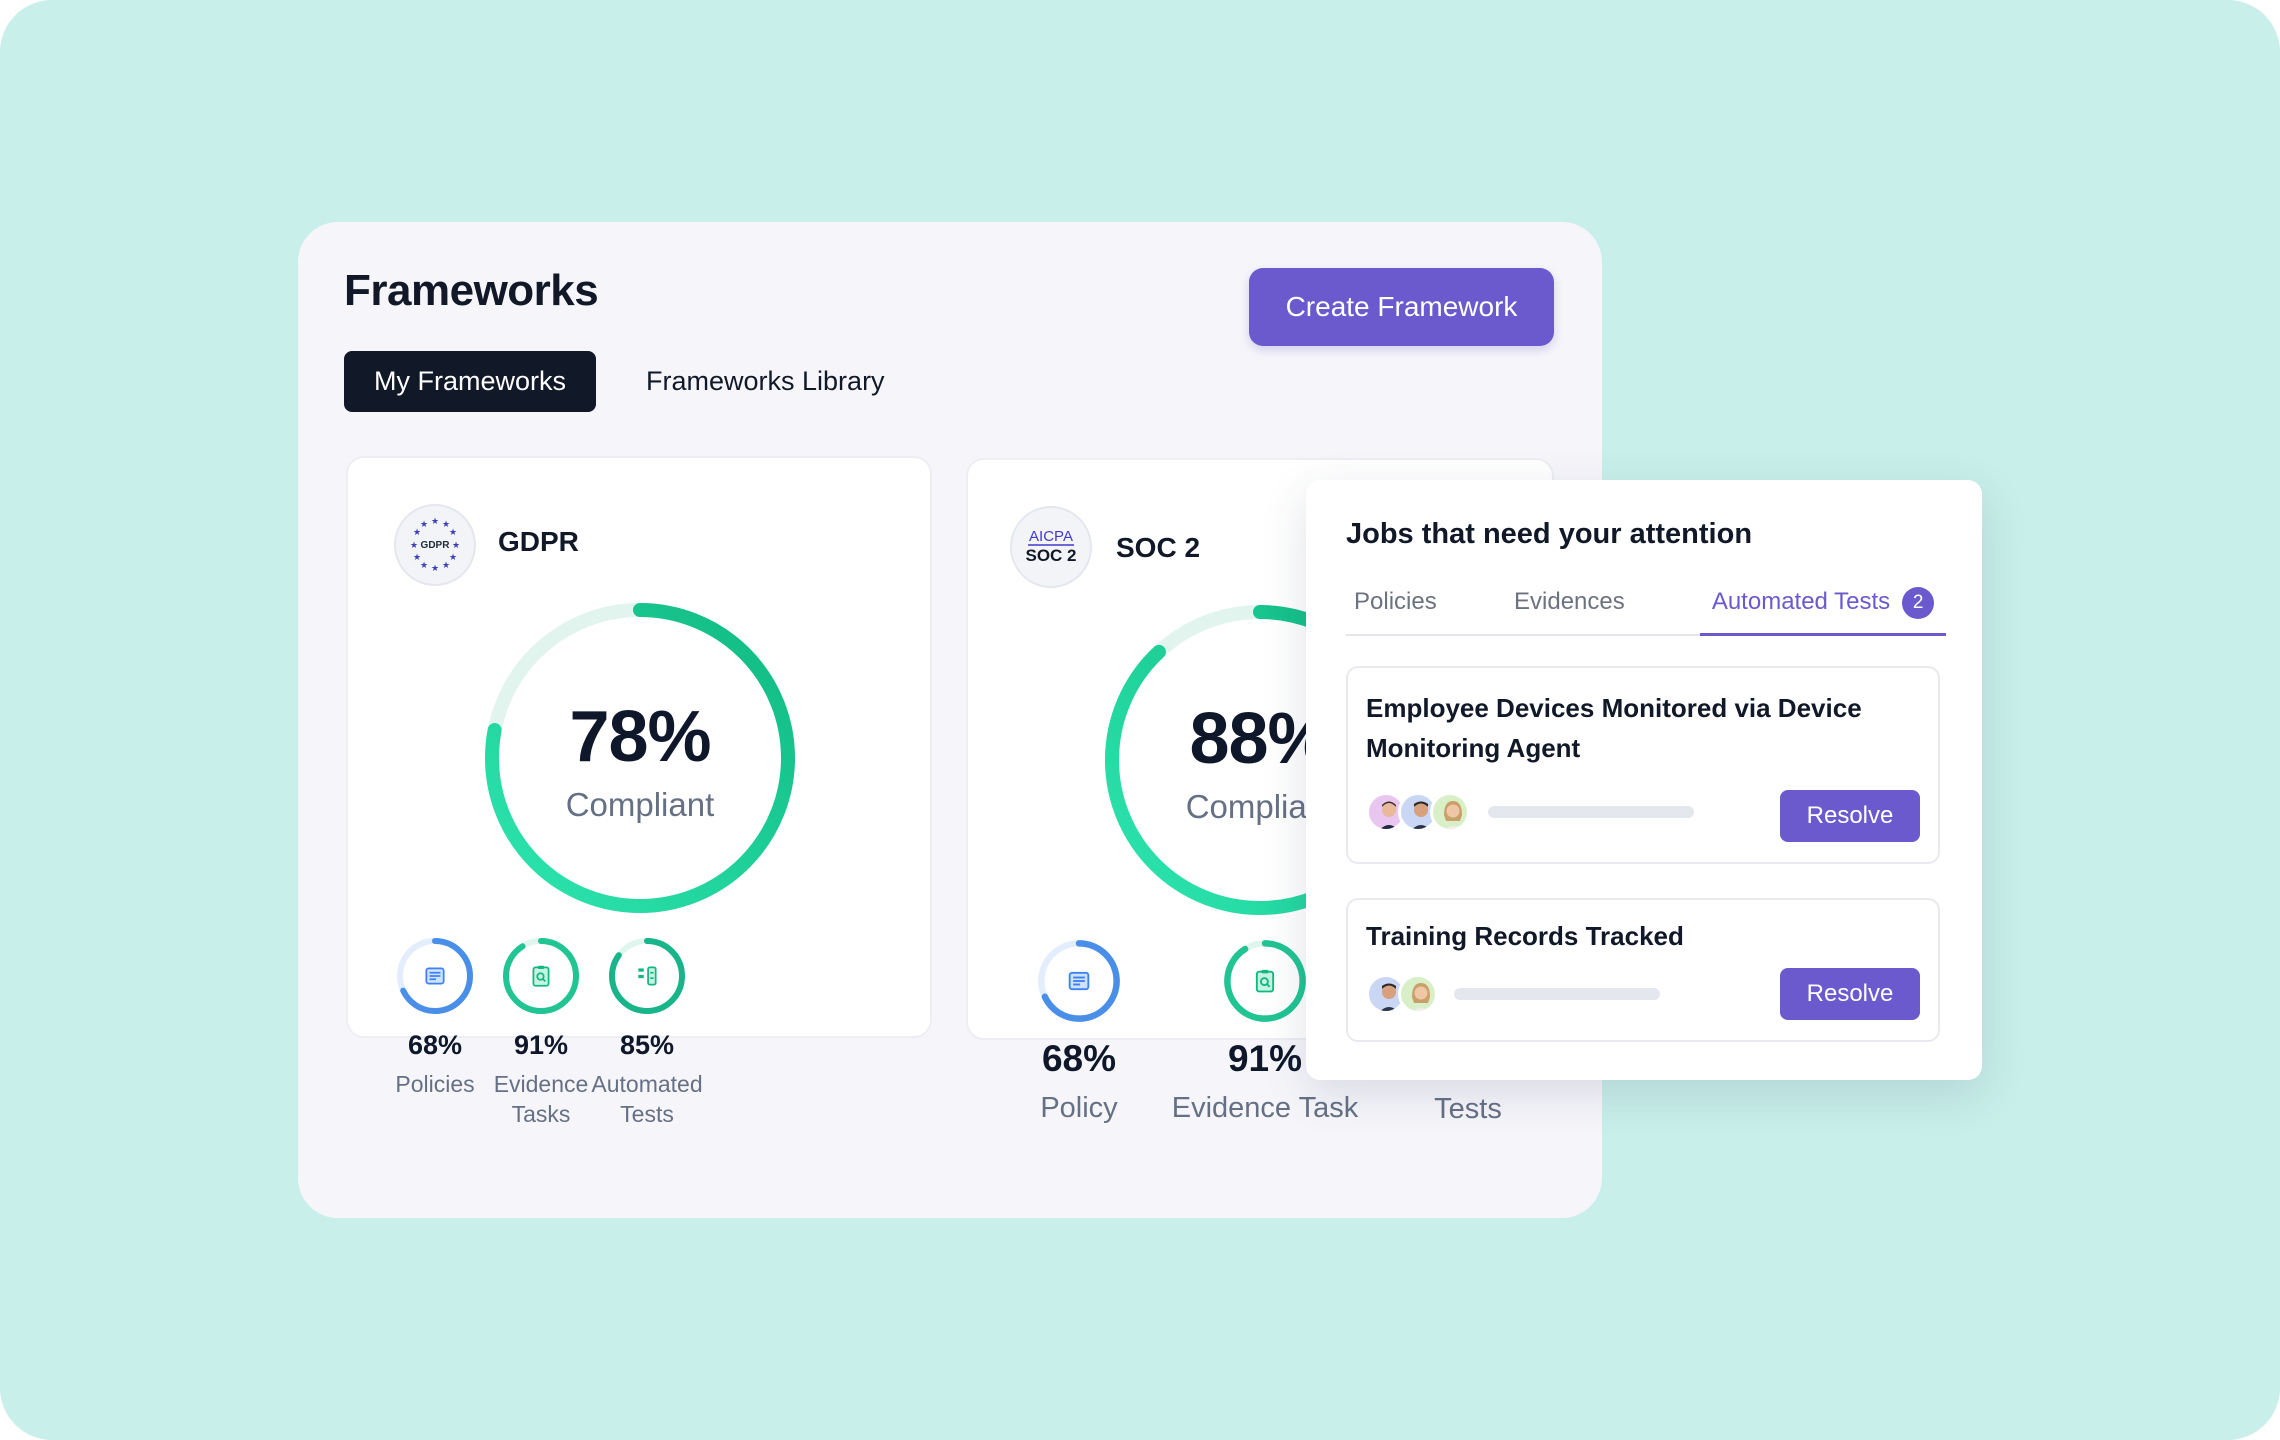 The width and height of the screenshot is (2280, 1440). What do you see at coordinates (1395, 601) in the screenshot?
I see `tab-policies: Policies` at bounding box center [1395, 601].